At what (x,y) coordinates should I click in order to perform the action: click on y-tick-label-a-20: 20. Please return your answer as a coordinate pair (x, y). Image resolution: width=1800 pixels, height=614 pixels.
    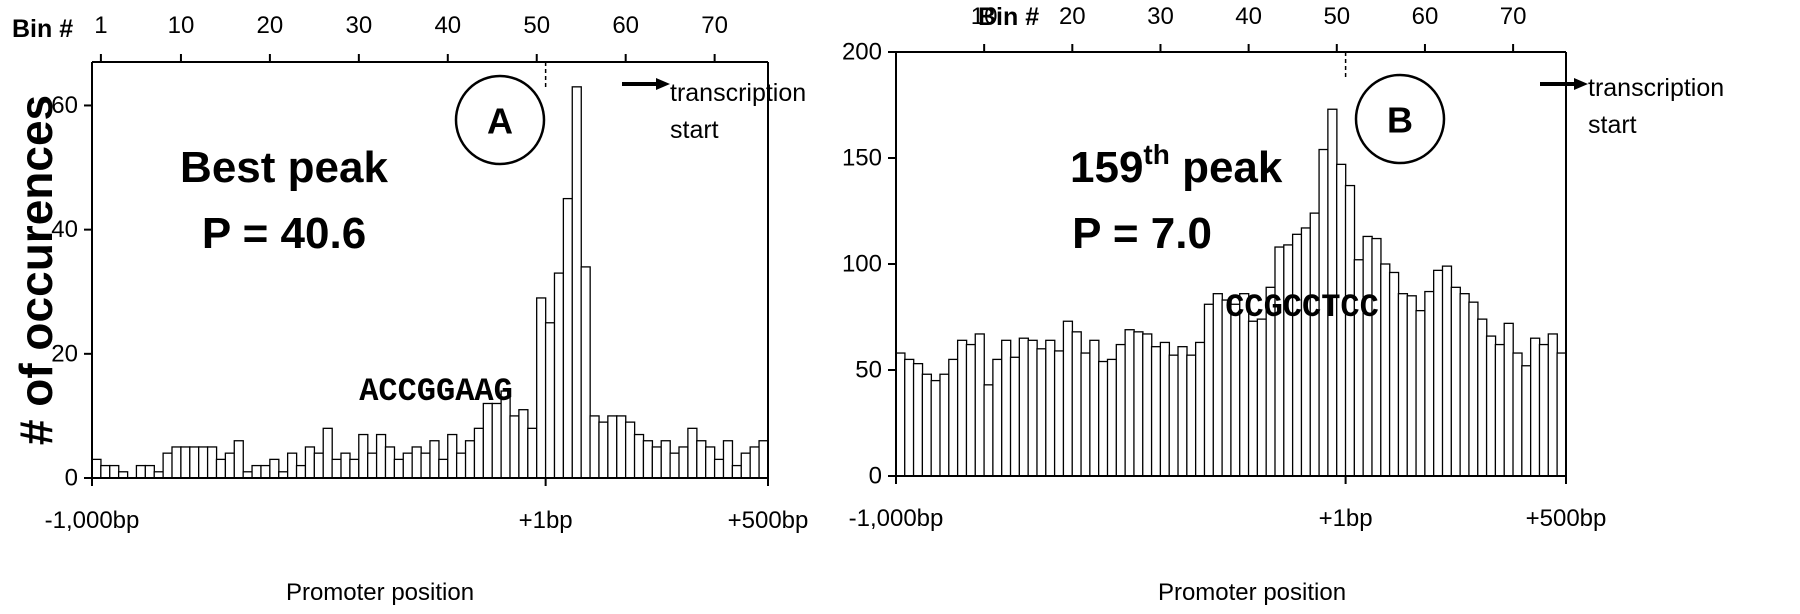
    Looking at the image, I should click on (64, 353).